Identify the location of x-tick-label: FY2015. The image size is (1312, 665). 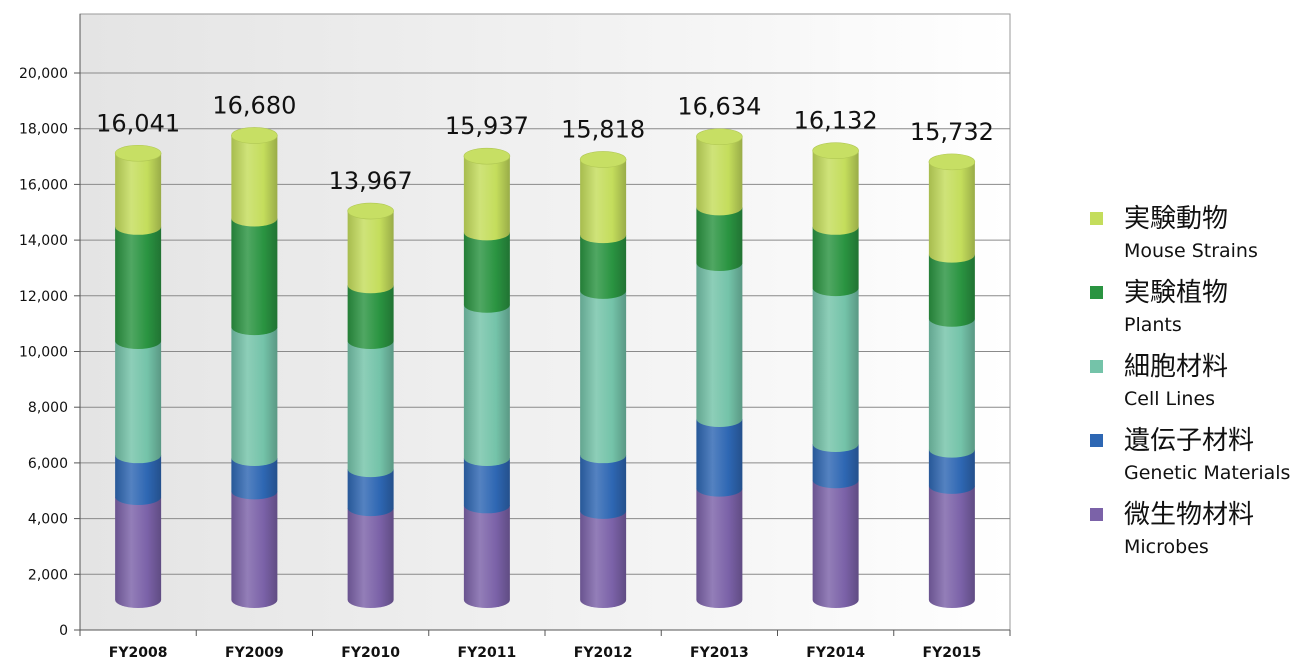
(952, 653).